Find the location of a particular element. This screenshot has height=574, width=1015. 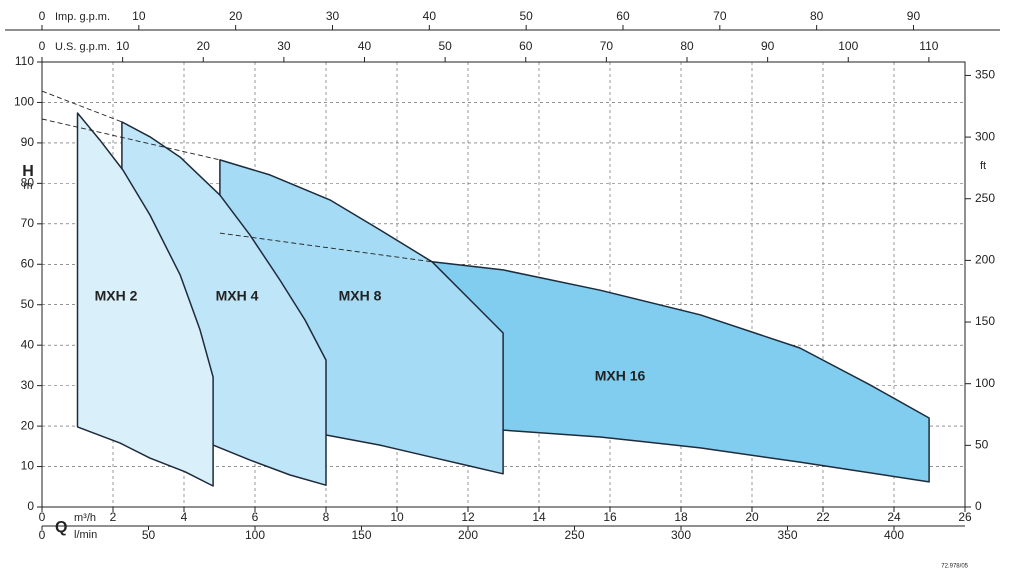

x-tick-label: 14 is located at coordinates (539, 517).